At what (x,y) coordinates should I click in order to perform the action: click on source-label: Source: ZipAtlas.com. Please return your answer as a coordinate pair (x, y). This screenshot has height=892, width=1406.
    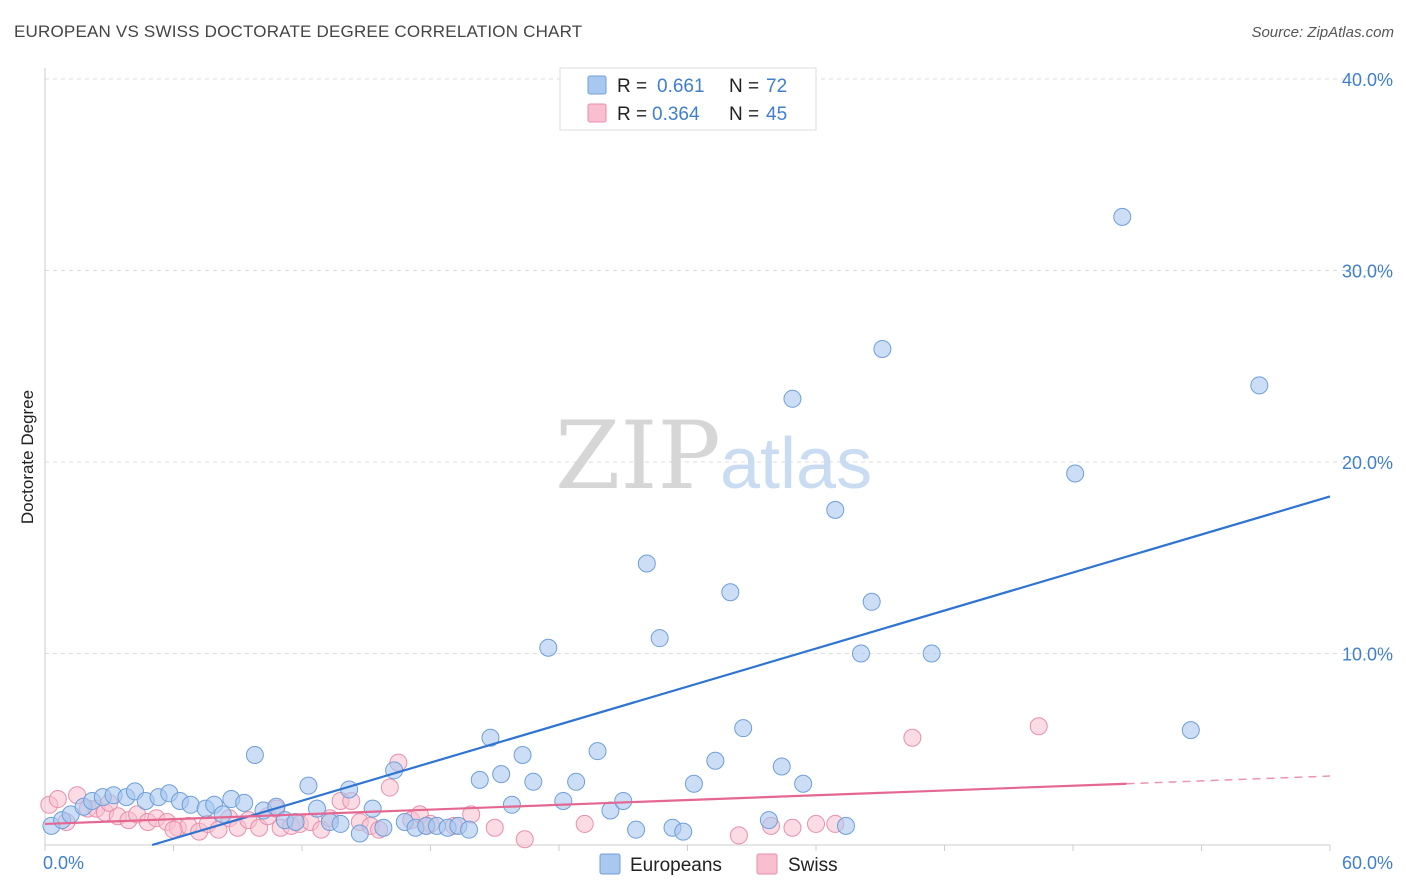
    Looking at the image, I should click on (1322, 32).